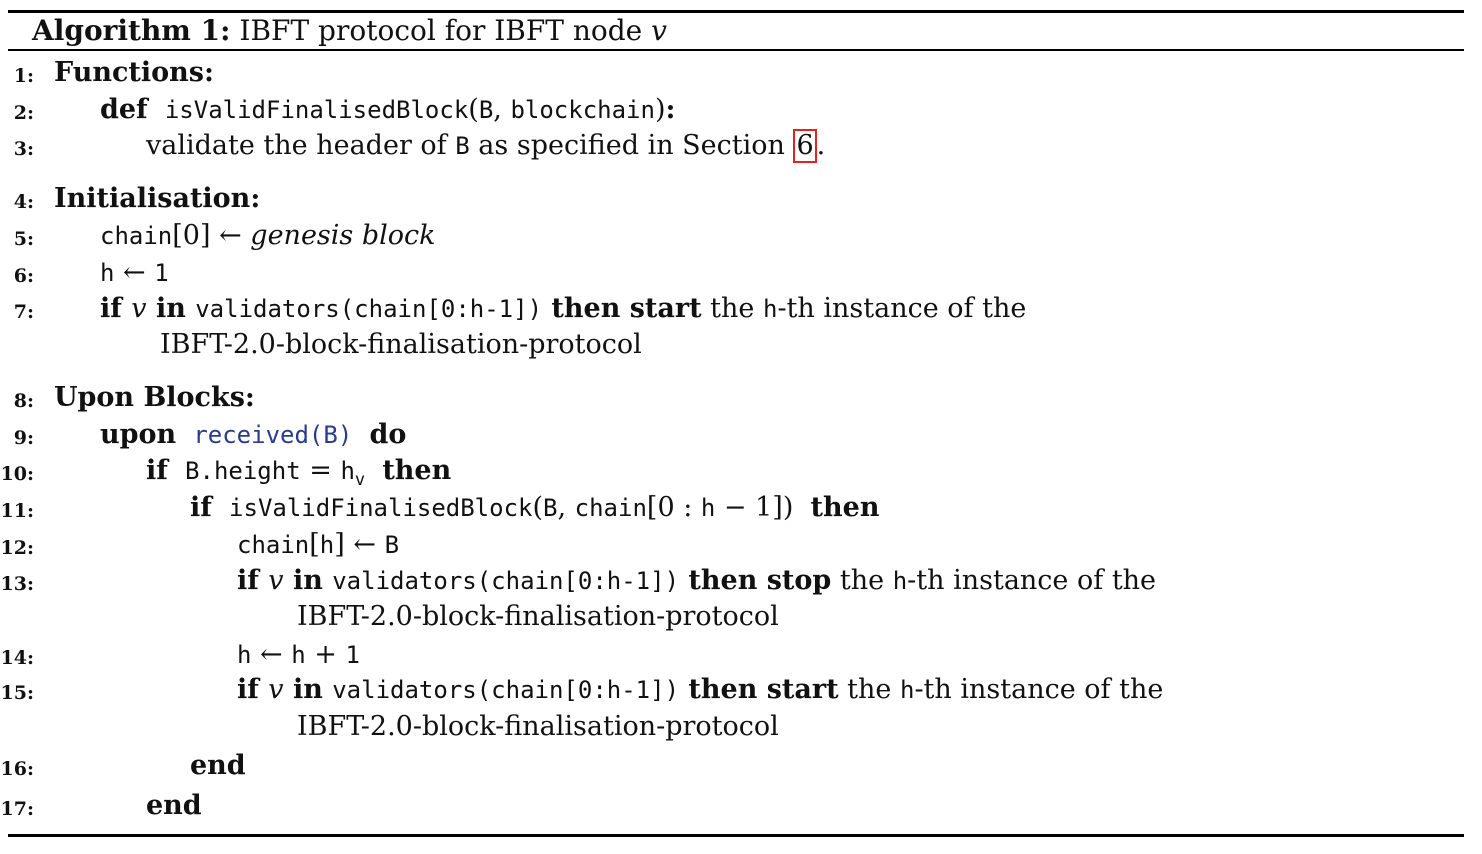 Image resolution: width=1482 pixels, height=854 pixels. I want to click on line-number: 12:, so click(17, 548).